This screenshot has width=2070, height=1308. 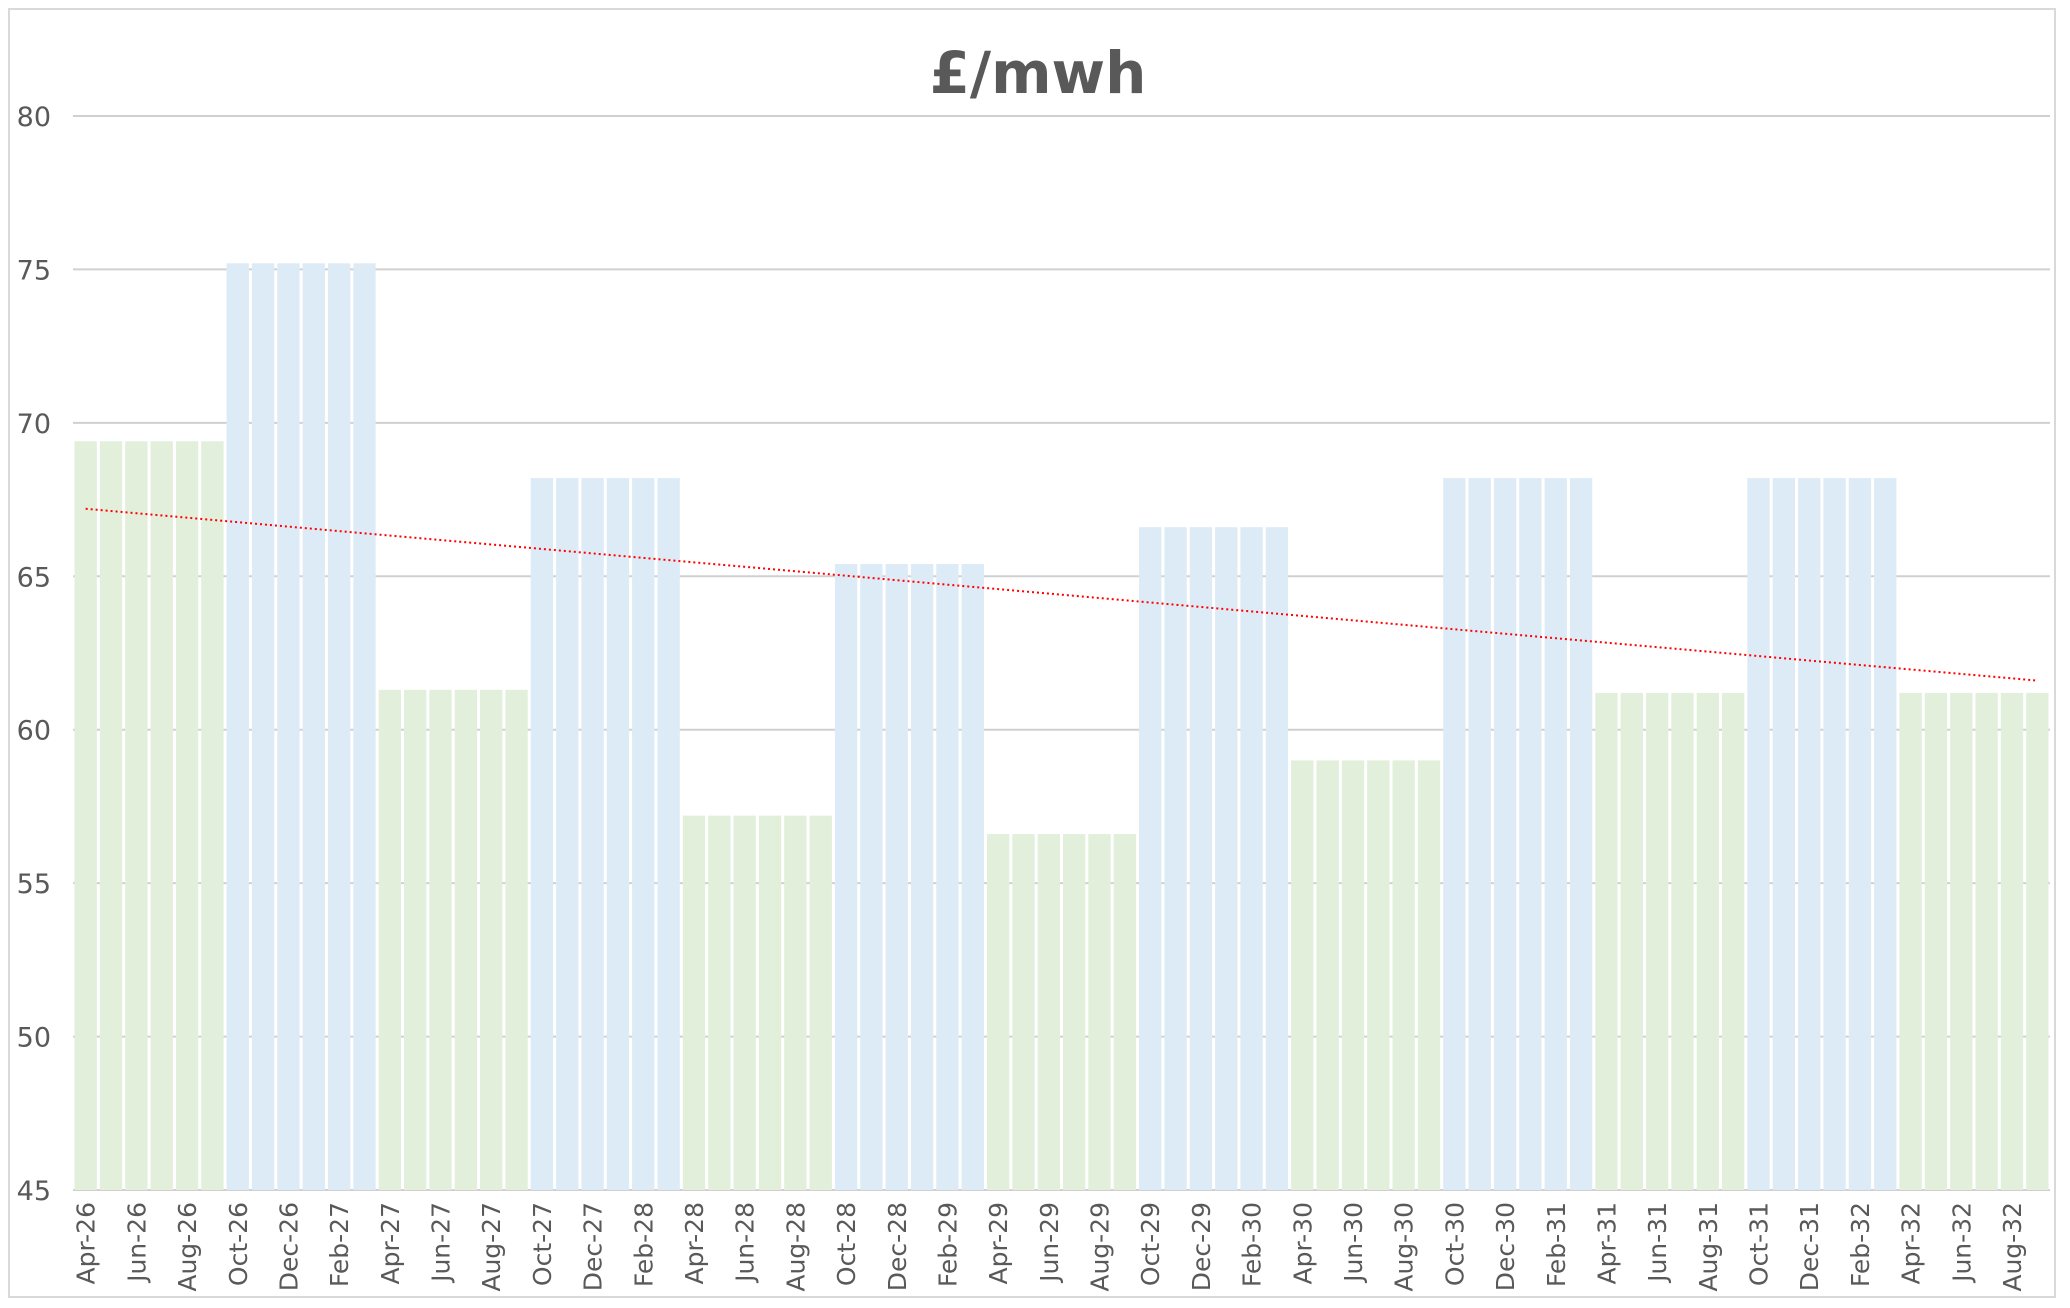 I want to click on x-tick-label: Aug-28, so click(x=795, y=1247).